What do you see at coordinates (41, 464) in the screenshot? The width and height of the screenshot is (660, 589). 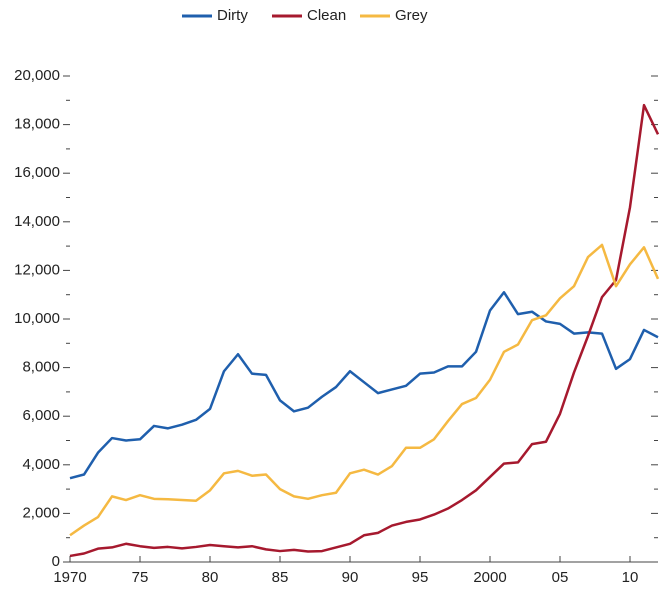 I see `y-tick-label: 4,000` at bounding box center [41, 464].